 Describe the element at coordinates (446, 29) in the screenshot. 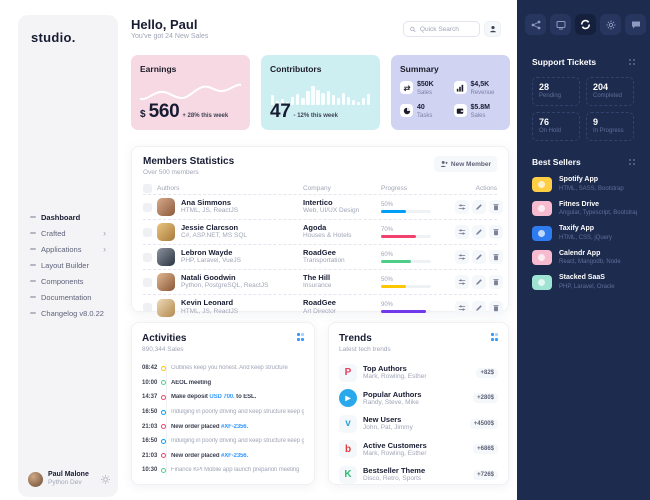

I see `search-input` at that location.